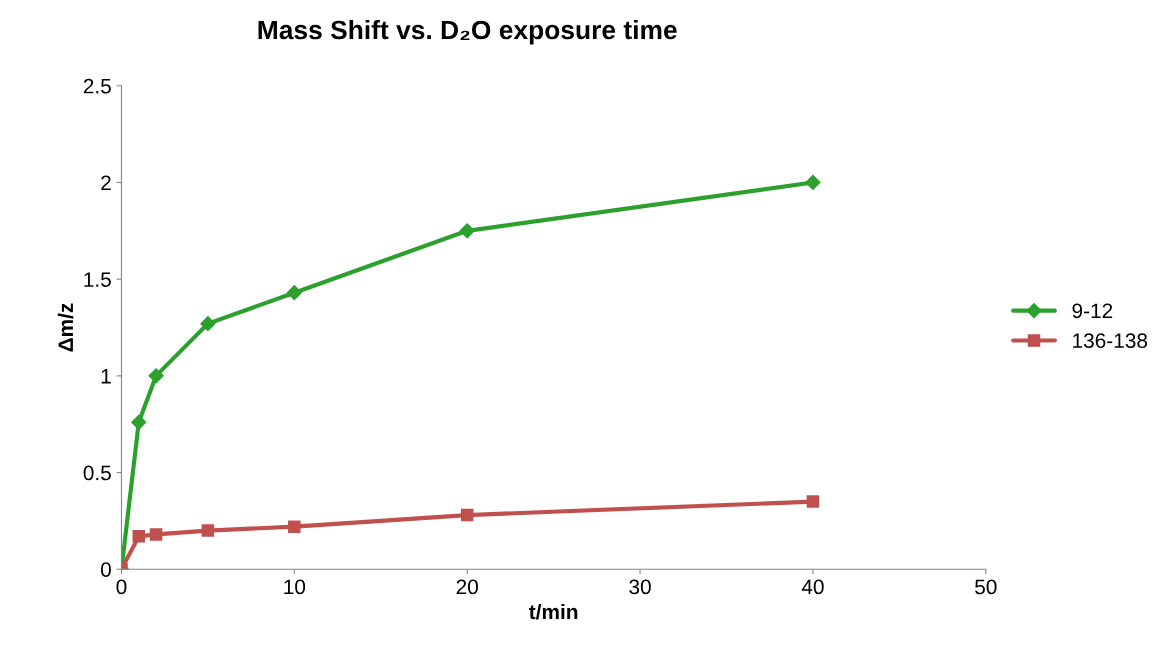 The image size is (1168, 665). I want to click on y-tick-label: 2, so click(106, 183).